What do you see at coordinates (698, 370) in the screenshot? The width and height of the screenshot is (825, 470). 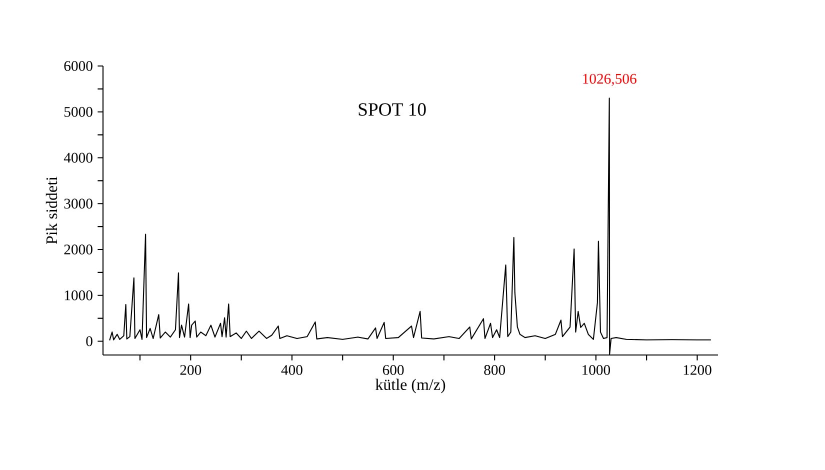 I see `x-tick-label: 1200` at bounding box center [698, 370].